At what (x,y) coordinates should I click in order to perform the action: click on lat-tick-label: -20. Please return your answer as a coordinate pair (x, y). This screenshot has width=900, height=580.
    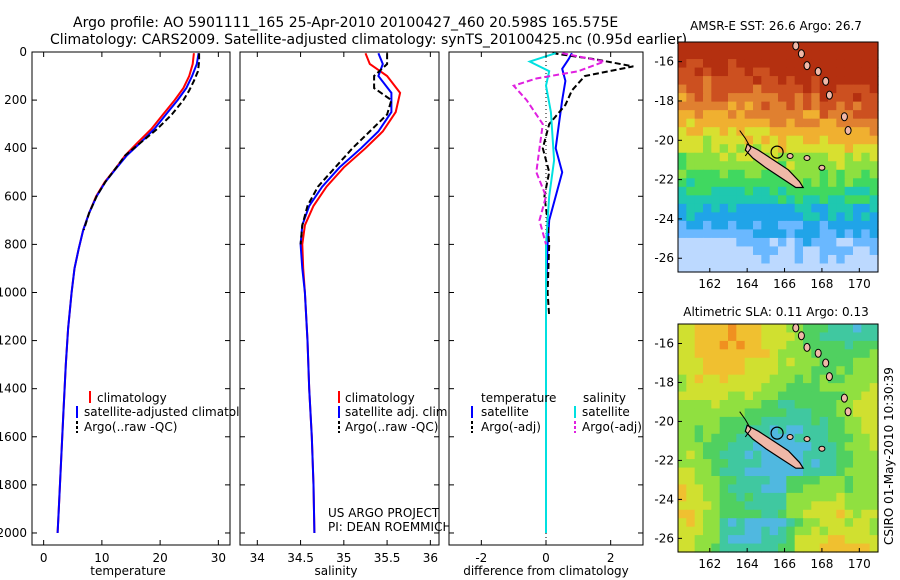
    Looking at the image, I should click on (664, 421).